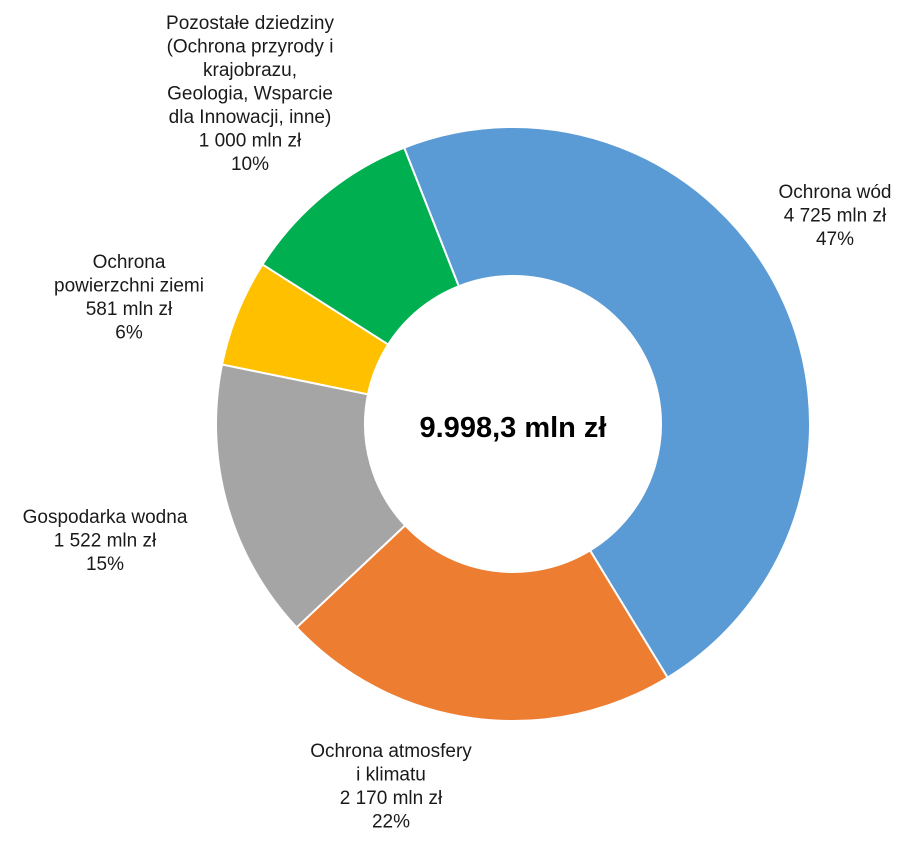 Image resolution: width=902 pixels, height=847 pixels. What do you see at coordinates (391, 775) in the screenshot?
I see `label-line: i klimatu` at bounding box center [391, 775].